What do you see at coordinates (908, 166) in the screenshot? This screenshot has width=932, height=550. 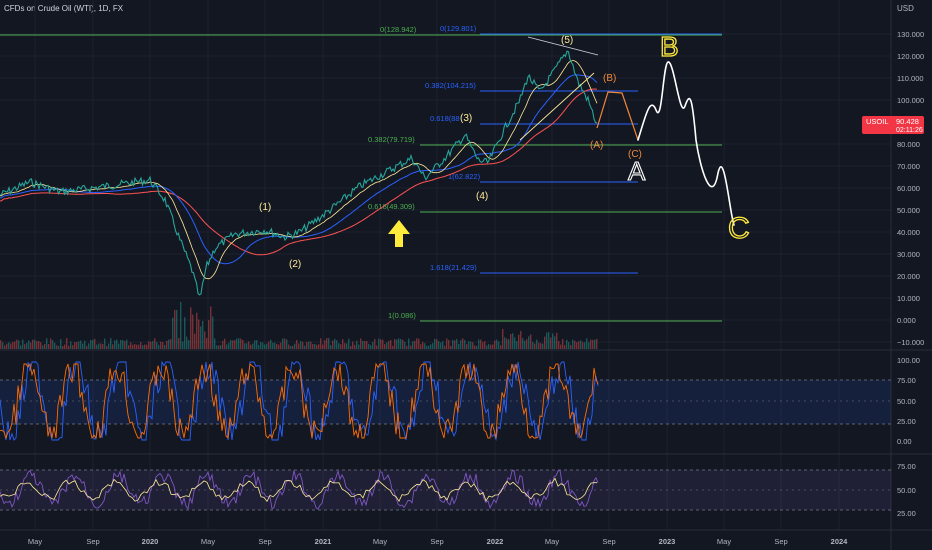 I see `price-tick-label: 70.000` at bounding box center [908, 166].